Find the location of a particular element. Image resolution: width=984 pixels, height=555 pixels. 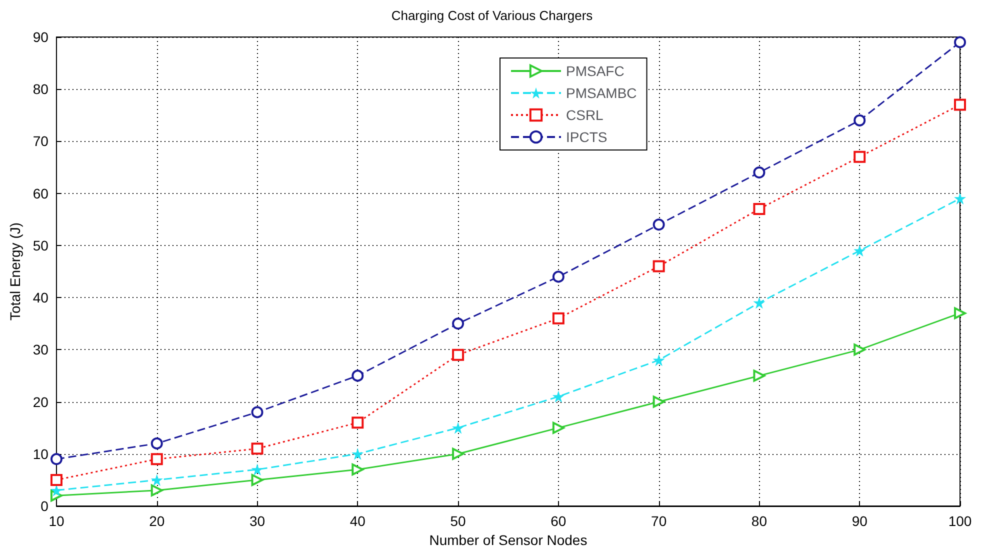

x-tick-label: 30 is located at coordinates (257, 521).